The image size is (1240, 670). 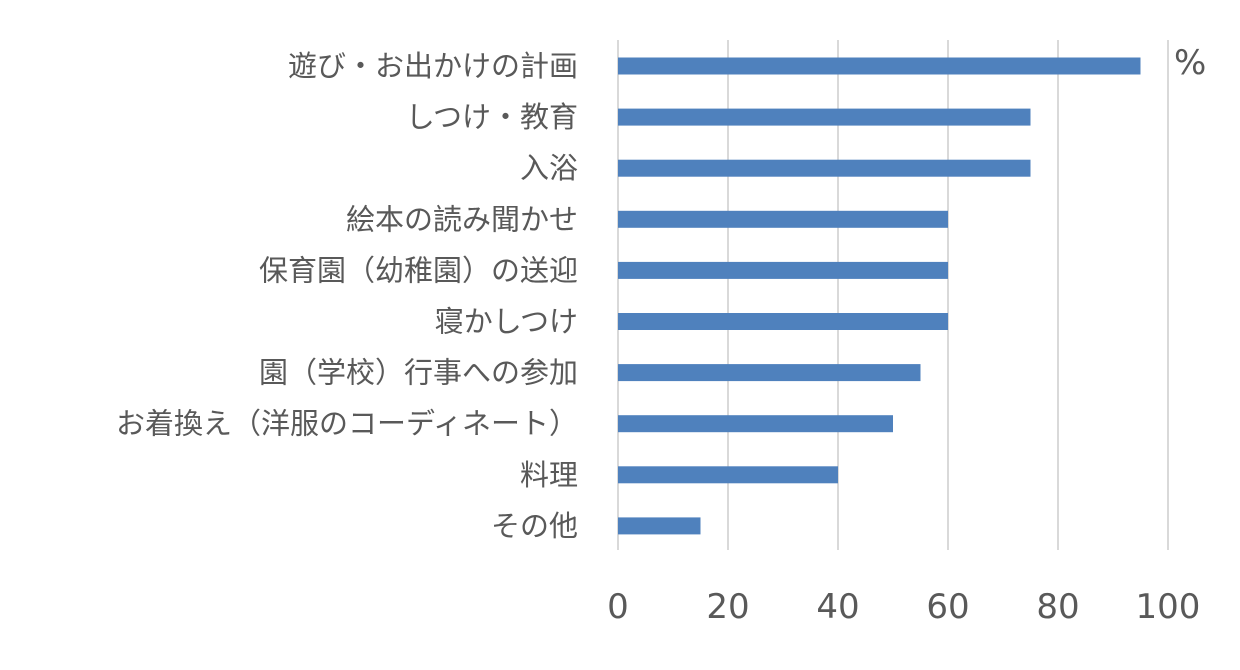 I want to click on category-label: 園（学校）行事への参加, so click(x=418, y=373).